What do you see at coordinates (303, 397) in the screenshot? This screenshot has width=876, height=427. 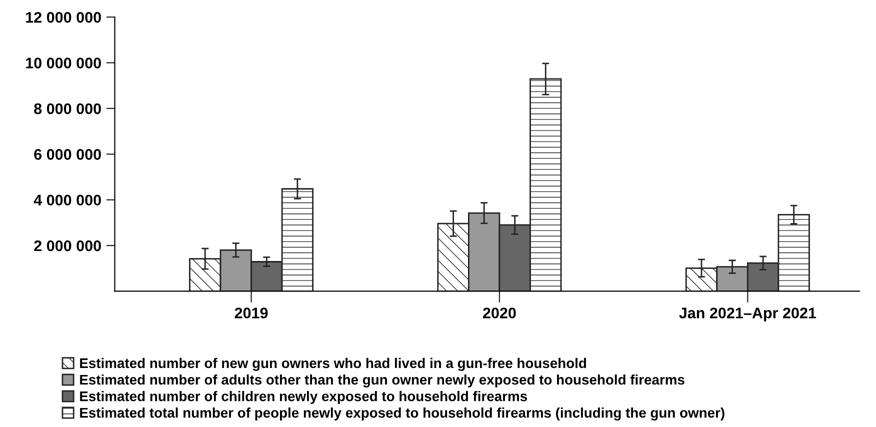 I see `legend-label: Estimated number of children newly exposed to household firearms` at bounding box center [303, 397].